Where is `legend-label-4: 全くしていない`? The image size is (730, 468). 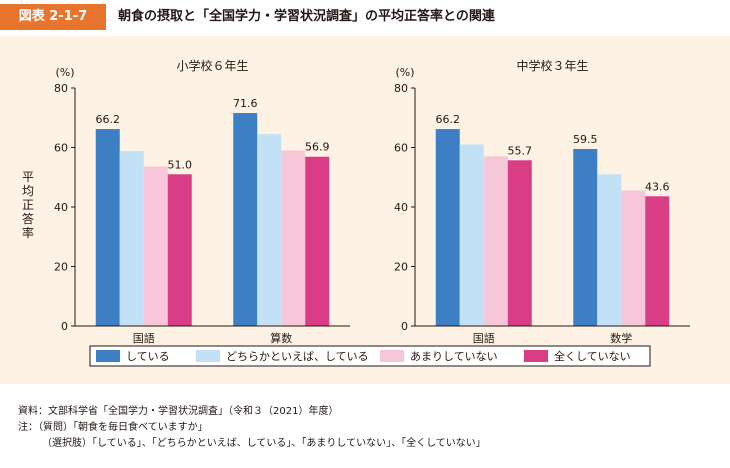
legend-label-4: 全くしていない is located at coordinates (592, 356).